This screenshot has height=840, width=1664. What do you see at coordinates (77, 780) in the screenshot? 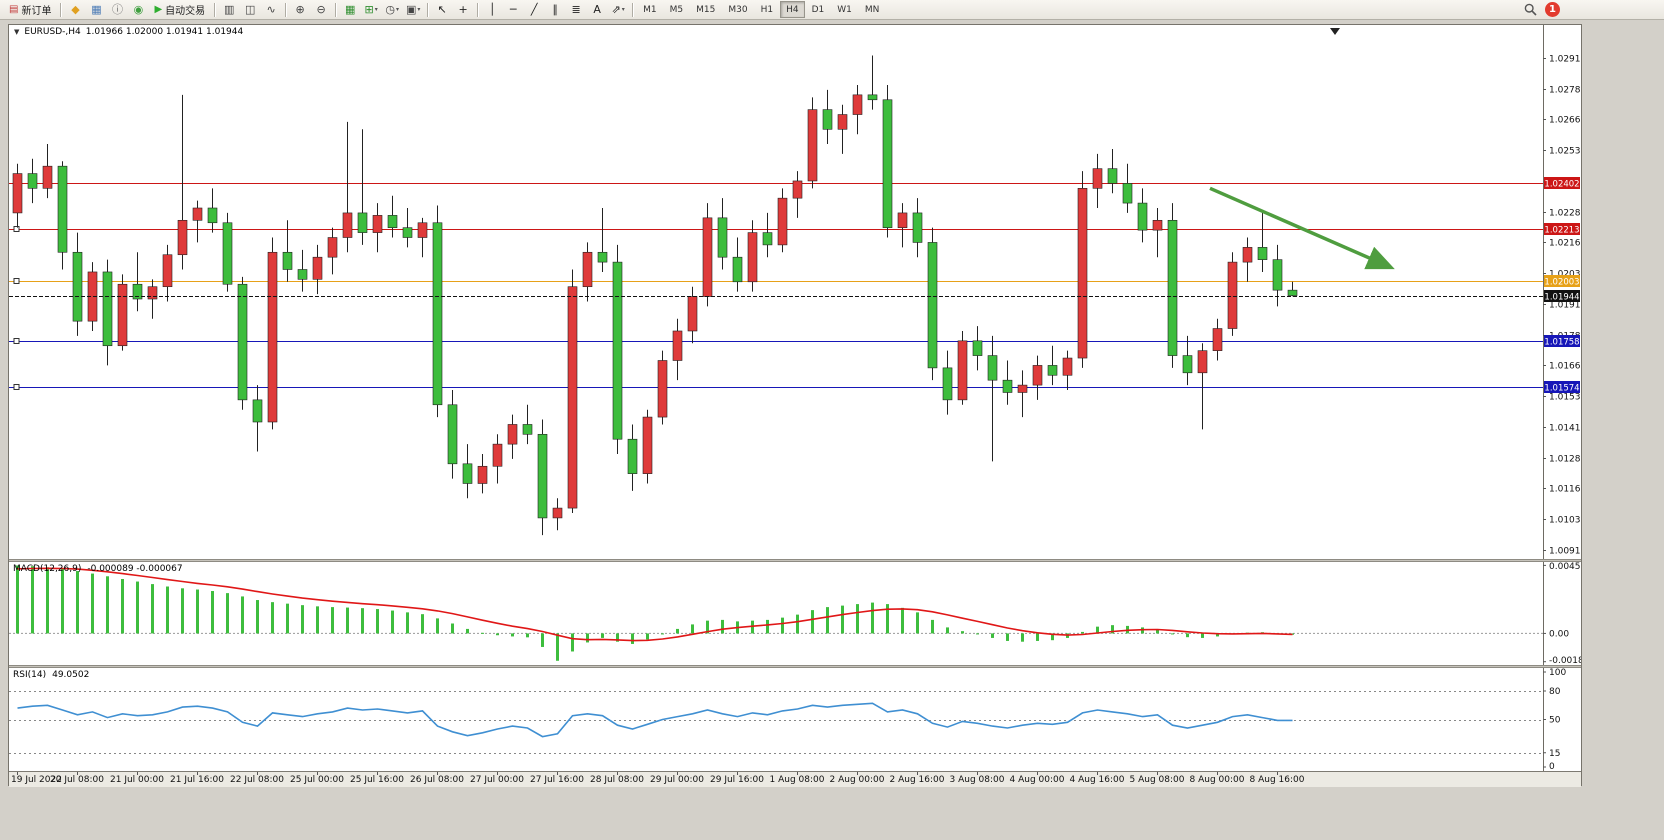
I see `time-label: 20 Jul 08:00` at bounding box center [77, 780].